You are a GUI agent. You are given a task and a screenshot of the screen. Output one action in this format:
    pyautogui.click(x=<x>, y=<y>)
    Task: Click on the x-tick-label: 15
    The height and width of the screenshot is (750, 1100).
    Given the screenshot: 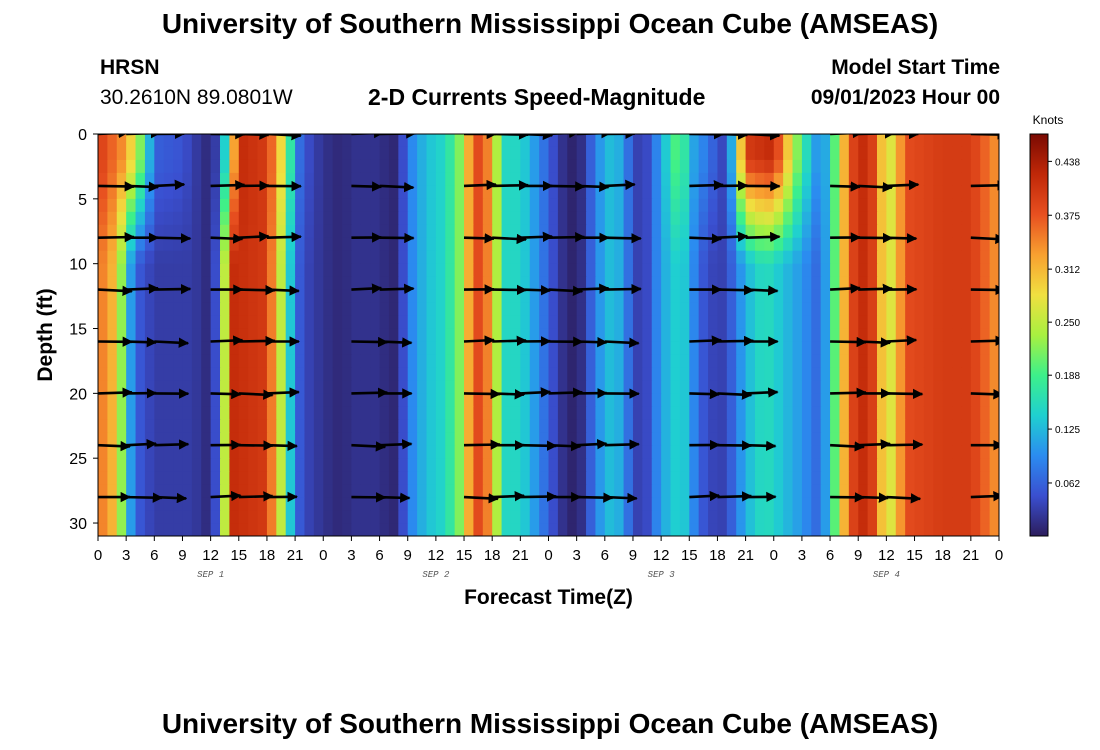 What is the action you would take?
    pyautogui.click(x=689, y=555)
    